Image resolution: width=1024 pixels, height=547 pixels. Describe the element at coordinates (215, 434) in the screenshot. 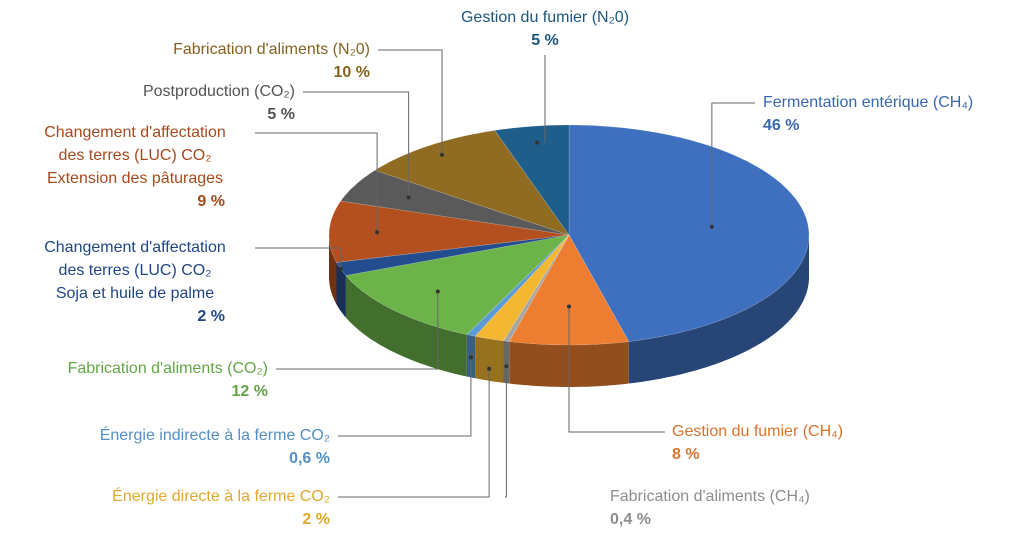

I see `slice-label: Énergie indirecte à la ferme CO₂` at that location.